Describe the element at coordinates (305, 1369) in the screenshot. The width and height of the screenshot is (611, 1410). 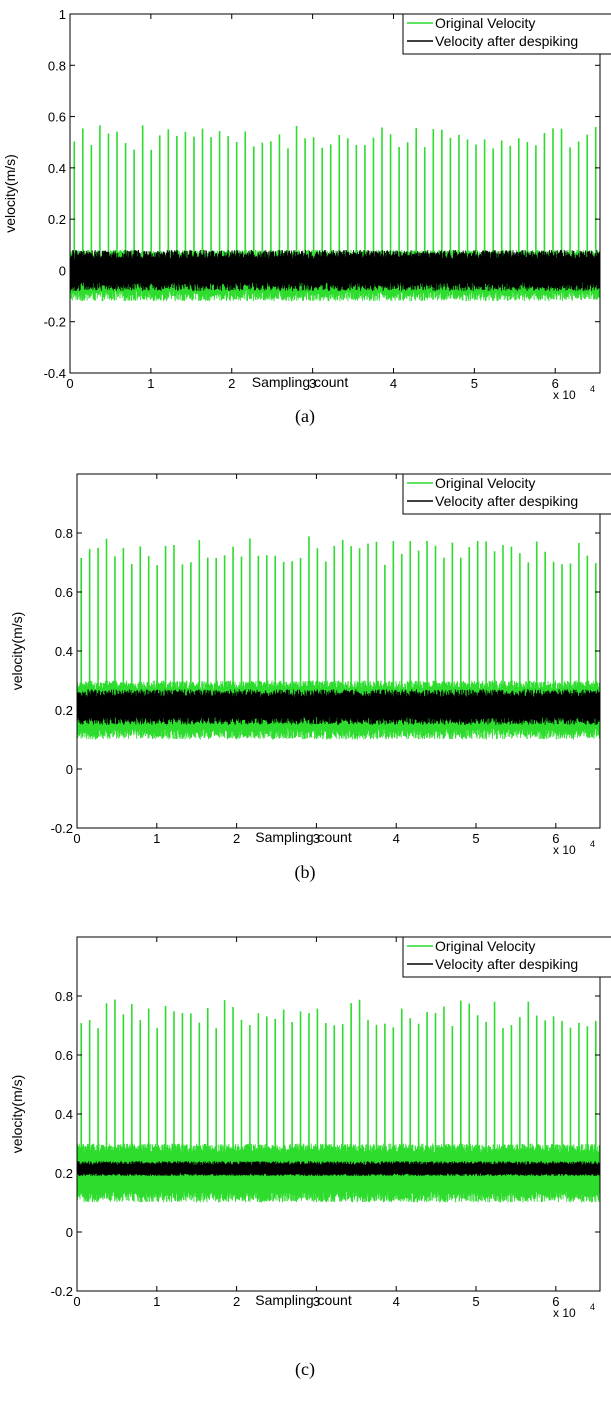
I see `figure-caption: (c)` at that location.